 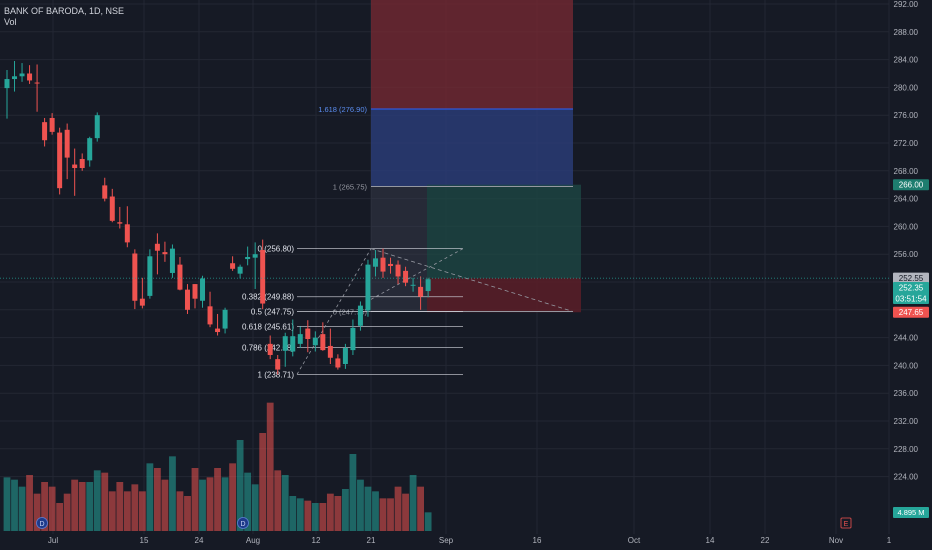 I want to click on fib-level-label: 1 (238.71), so click(x=276, y=374).